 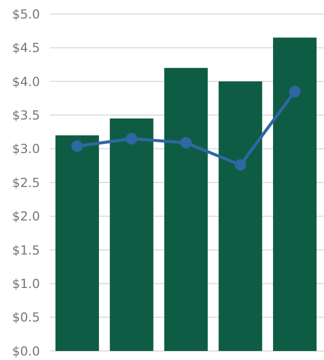 What do you see at coordinates (26, 216) in the screenshot?
I see `y-tick-label: $2.0` at bounding box center [26, 216].